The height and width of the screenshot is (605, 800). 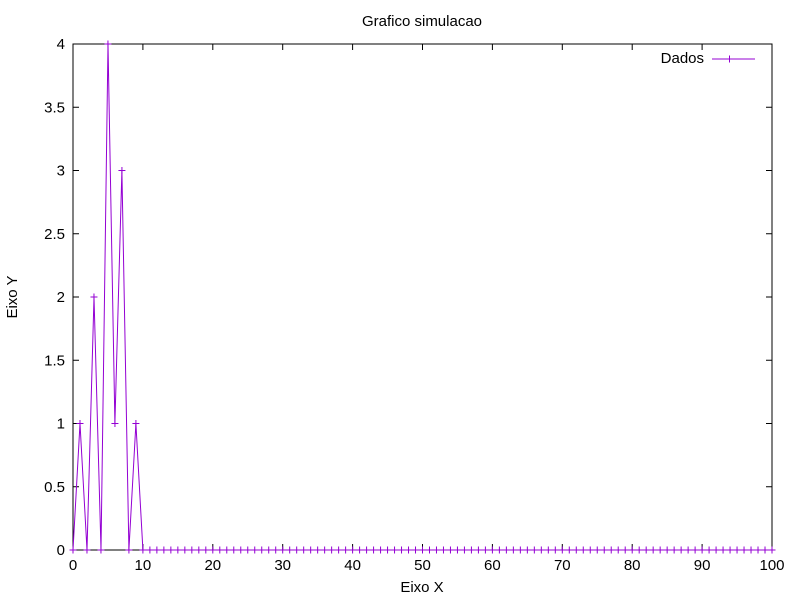 I want to click on y-tick-label: 3.5, so click(x=54, y=107).